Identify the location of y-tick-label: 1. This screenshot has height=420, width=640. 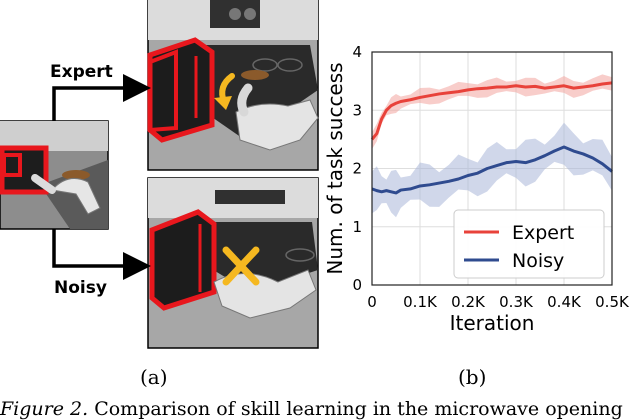
(357, 227).